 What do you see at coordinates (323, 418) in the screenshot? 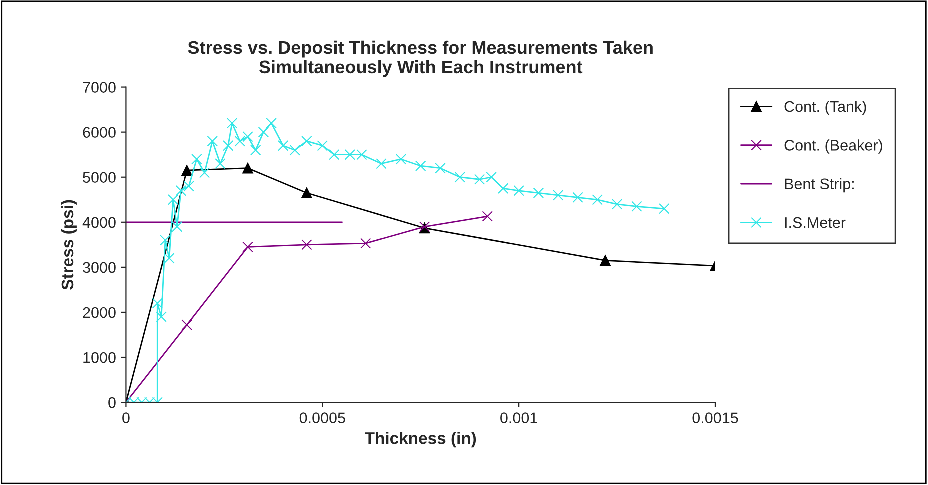
I see `x-tick-label: 0.0005` at bounding box center [323, 418].